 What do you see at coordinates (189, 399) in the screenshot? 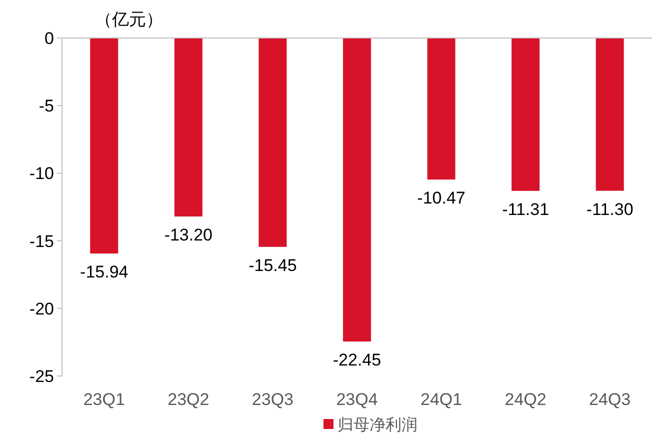
I see `x-tick-label: 23Q2` at bounding box center [189, 399].